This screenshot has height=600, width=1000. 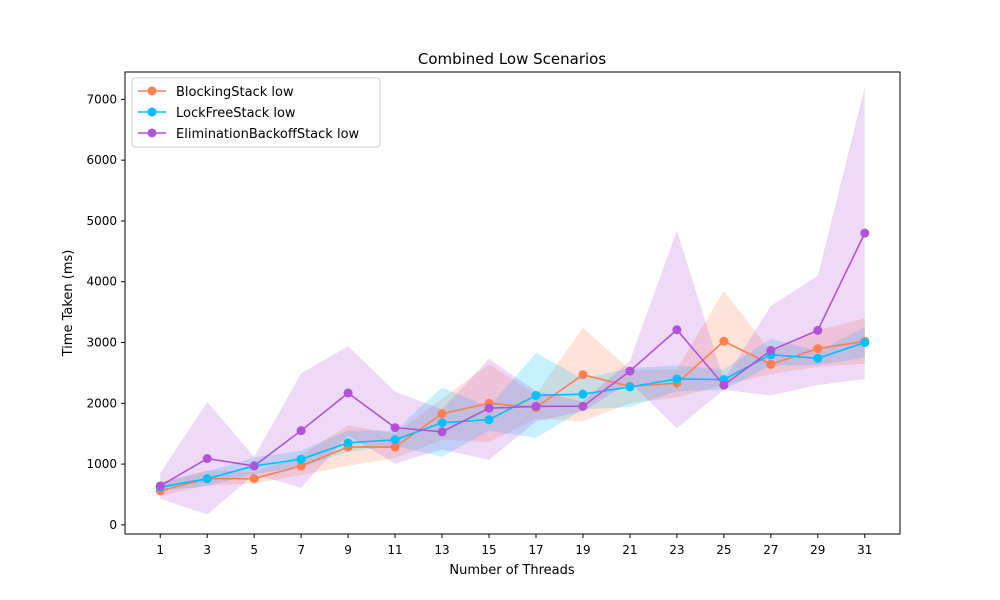 What do you see at coordinates (207, 550) in the screenshot?
I see `x-tick-label: 3` at bounding box center [207, 550].